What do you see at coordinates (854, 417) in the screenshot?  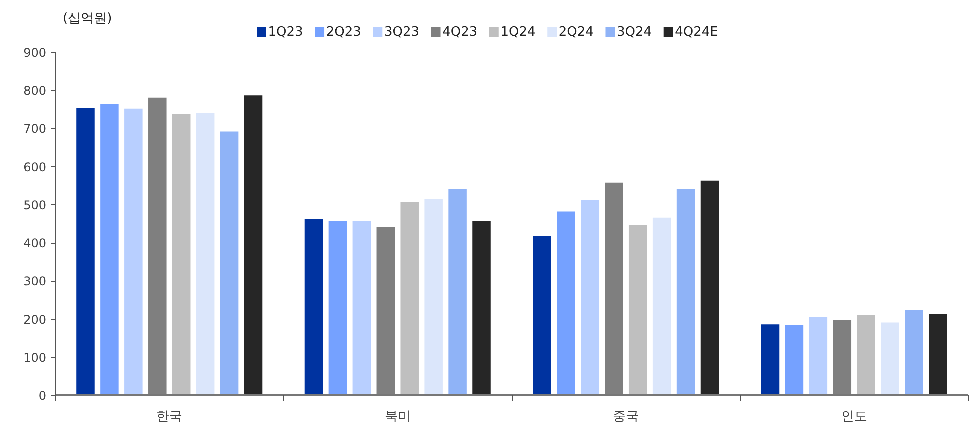 I see `x-tick-label: 인도` at bounding box center [854, 417].